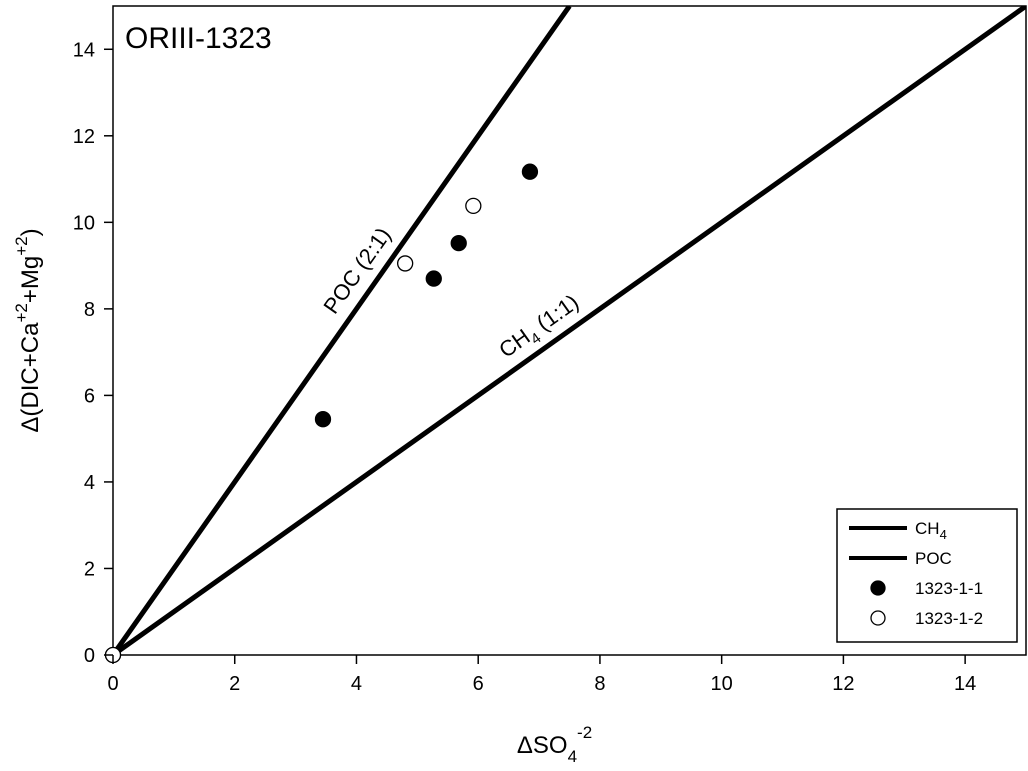 This screenshot has width=1028, height=771. Describe the element at coordinates (965, 684) in the screenshot. I see `x-tick-label: 14` at that location.